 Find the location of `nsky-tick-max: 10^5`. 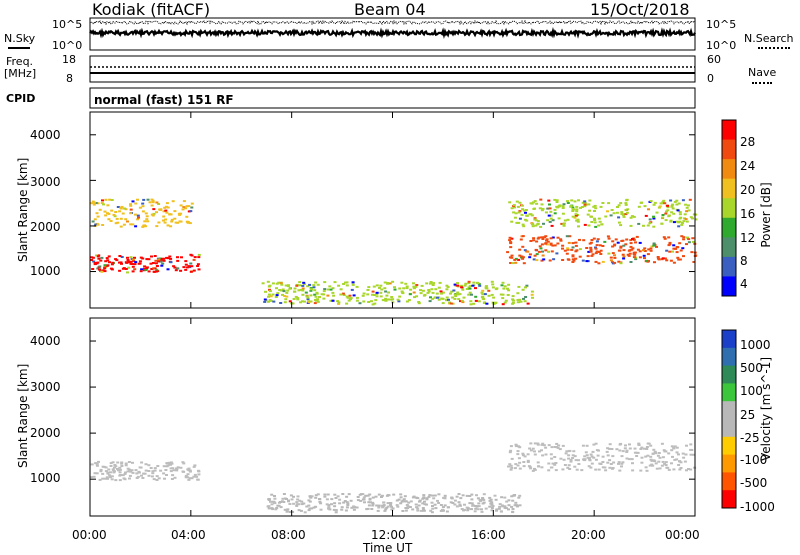

nsky-tick-max: 10^5 is located at coordinates (67, 24).